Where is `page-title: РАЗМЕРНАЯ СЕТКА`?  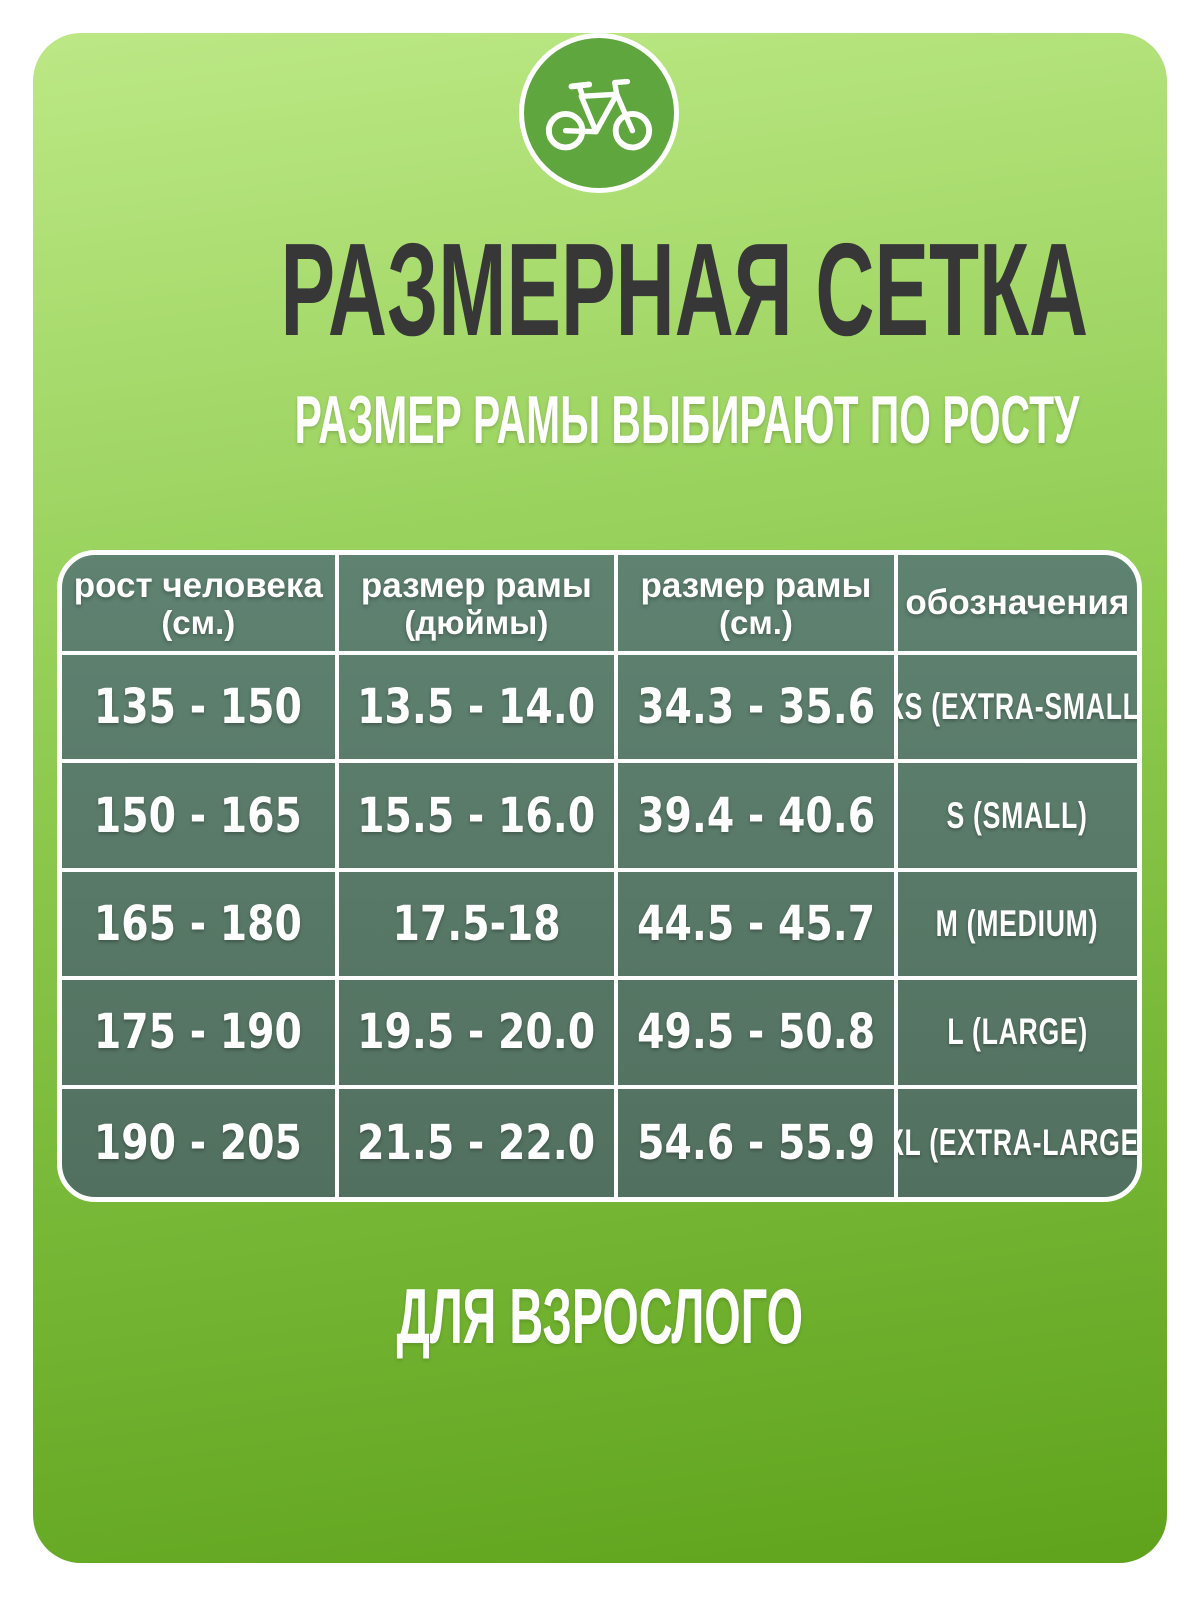
page-title: РАЗМЕРНАЯ СЕТКА is located at coordinates (600, 289).